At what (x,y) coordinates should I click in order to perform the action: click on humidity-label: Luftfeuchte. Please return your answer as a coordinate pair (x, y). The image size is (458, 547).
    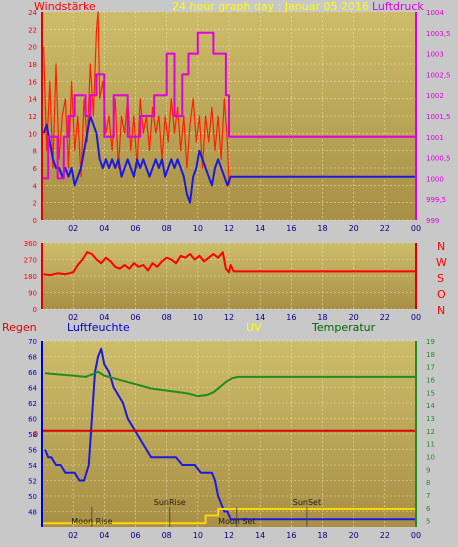
    Looking at the image, I should click on (98, 327).